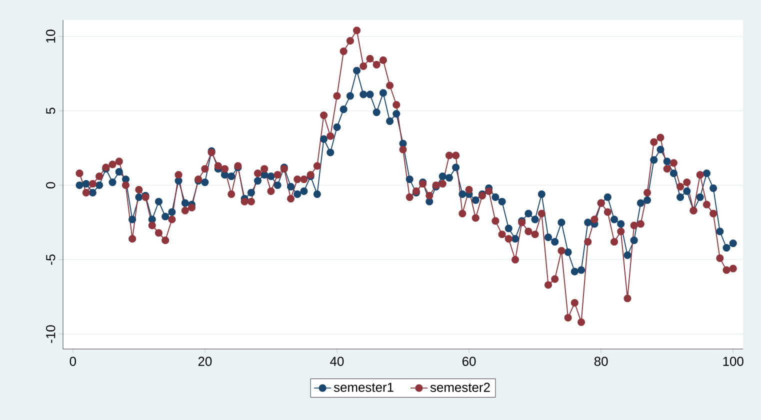 This screenshot has width=761, height=420. What do you see at coordinates (51, 334) in the screenshot?
I see `y-tick-label: -10` at bounding box center [51, 334].